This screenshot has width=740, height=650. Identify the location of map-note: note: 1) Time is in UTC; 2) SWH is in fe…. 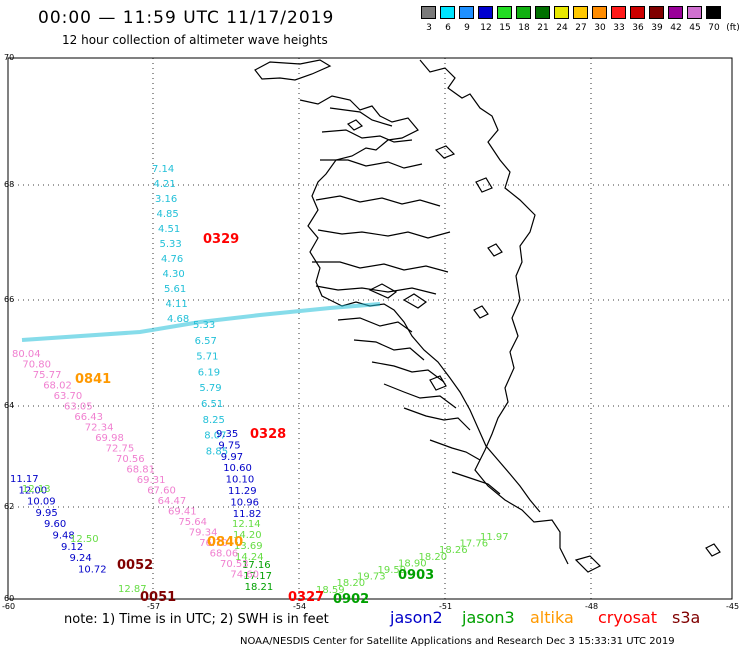
(196, 619).